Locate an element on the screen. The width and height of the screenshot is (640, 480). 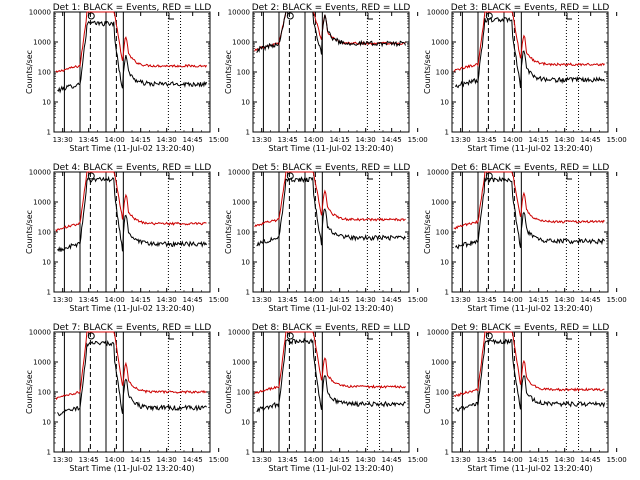
chart-title: Det 4: BLACK = Events, RED = LLD is located at coordinates (132, 168).